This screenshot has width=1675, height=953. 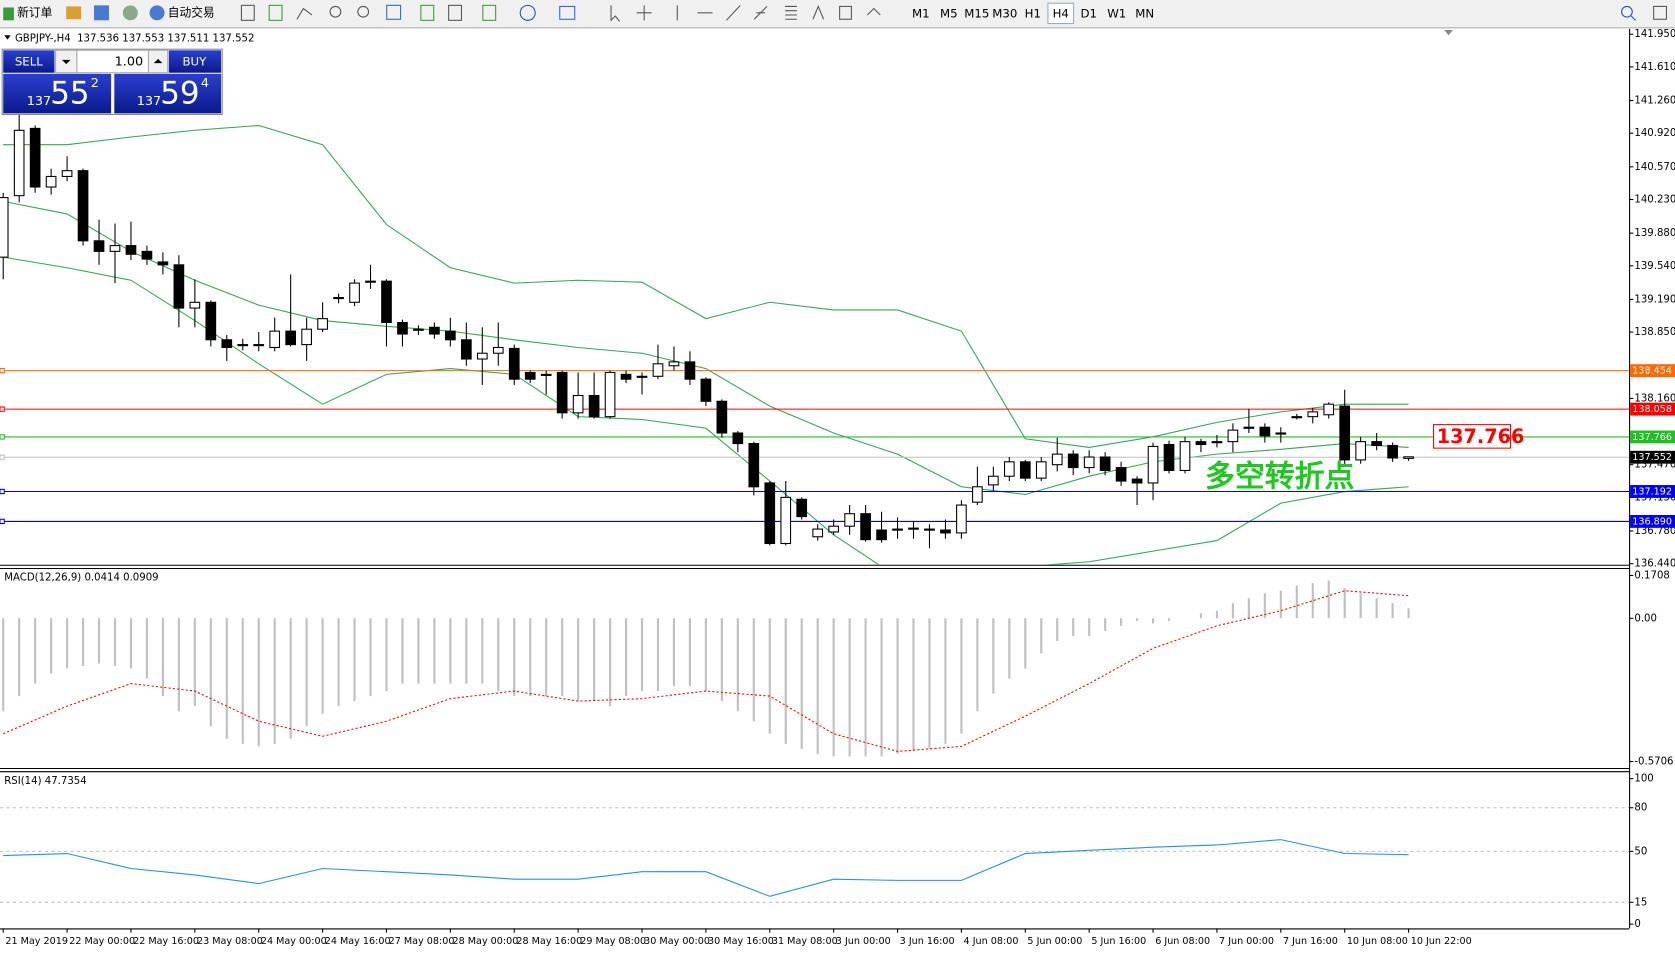 I want to click on y-tick-label: 138.850, so click(x=1654, y=332).